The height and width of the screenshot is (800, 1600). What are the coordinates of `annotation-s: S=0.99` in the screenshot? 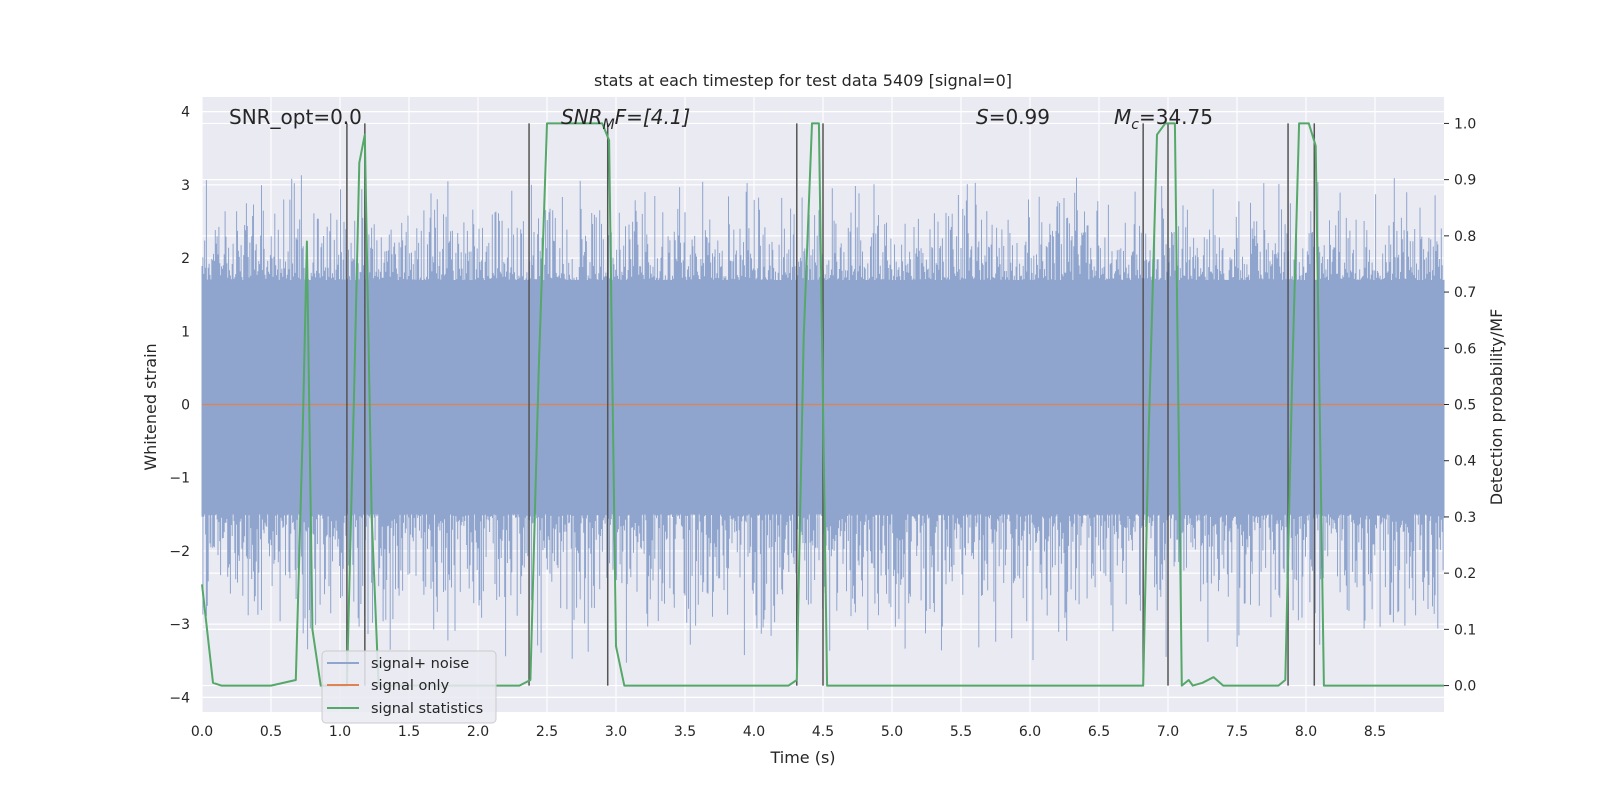 It's located at (1013, 117).